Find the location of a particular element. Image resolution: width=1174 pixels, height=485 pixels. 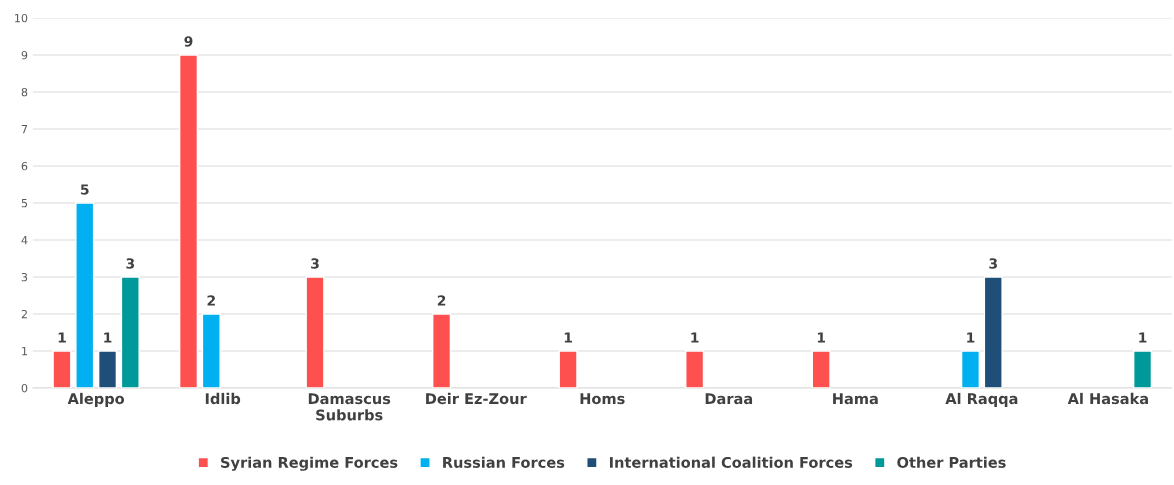

y-tick-label: 4 is located at coordinates (24, 240).